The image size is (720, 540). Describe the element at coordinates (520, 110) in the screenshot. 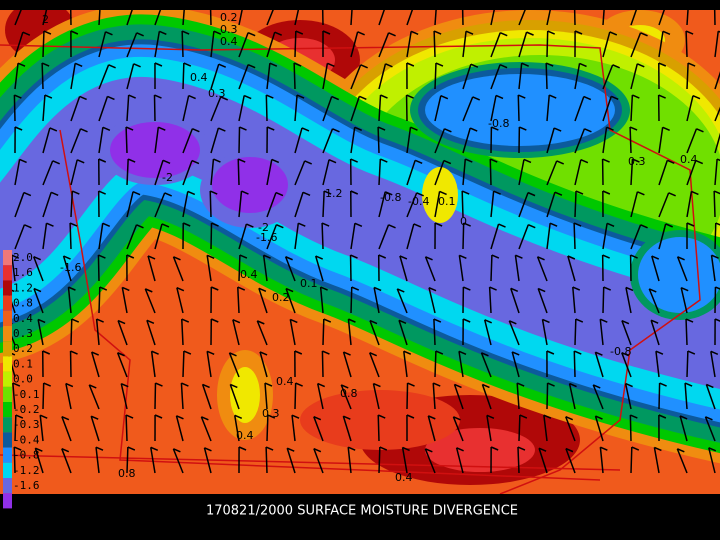

I see `blue-area` at that location.